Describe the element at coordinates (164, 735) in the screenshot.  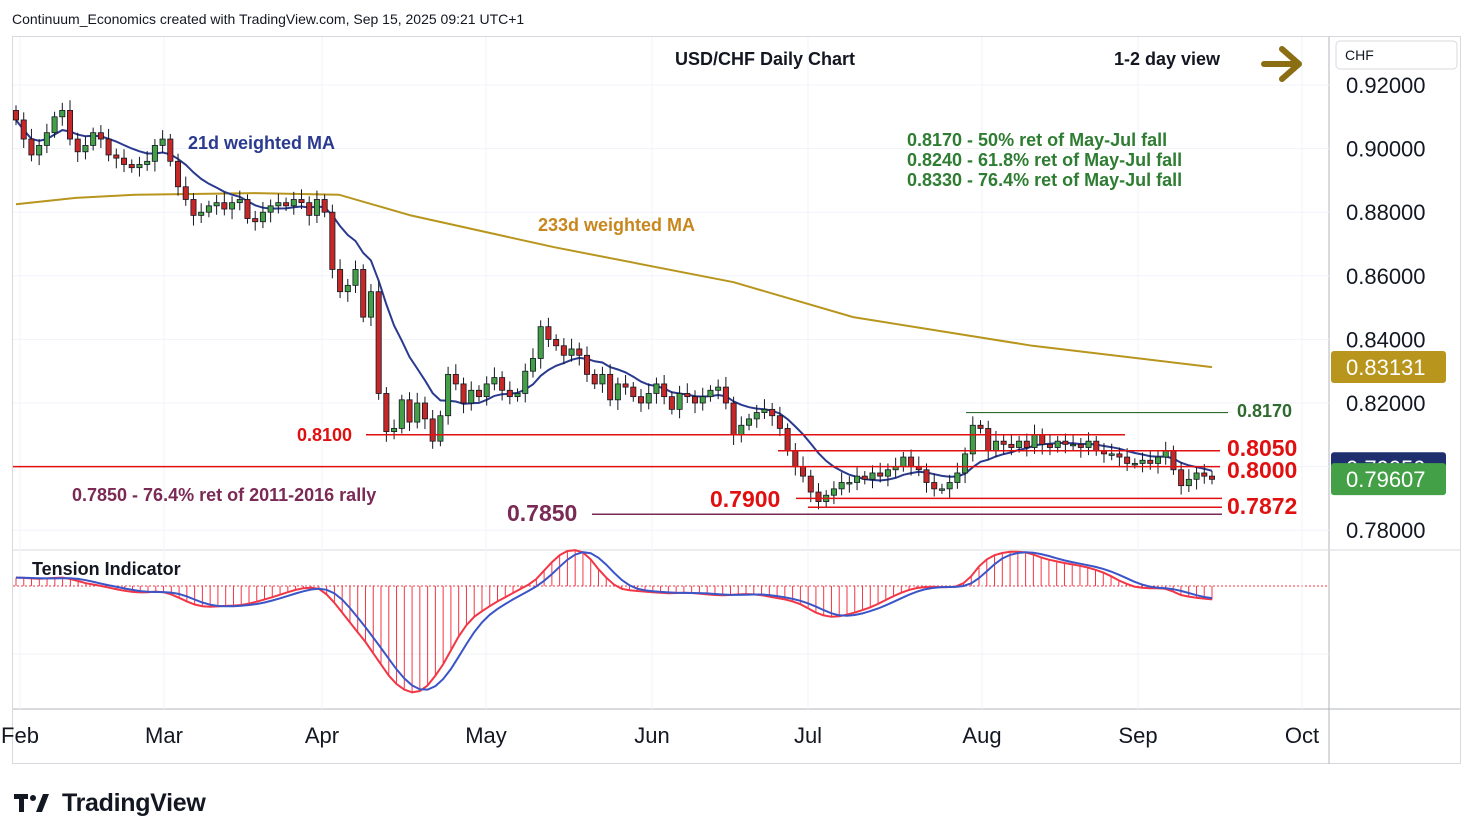
I see `time-tick-label: Mar` at that location.